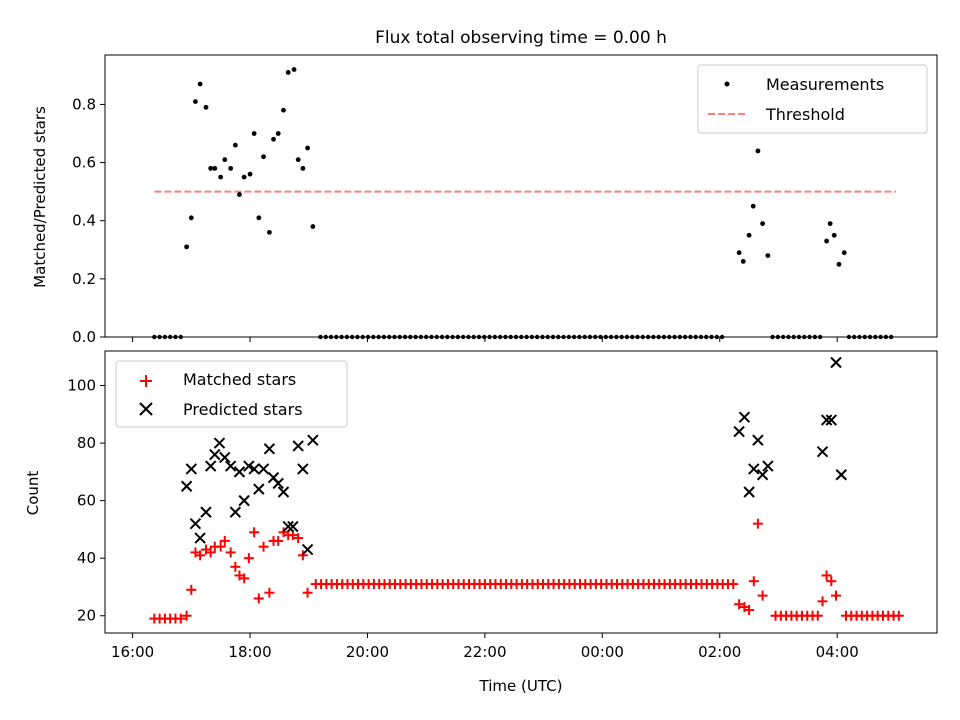 This screenshot has width=960, height=720. Describe the element at coordinates (86, 443) in the screenshot. I see `y-tick-label: 80` at that location.